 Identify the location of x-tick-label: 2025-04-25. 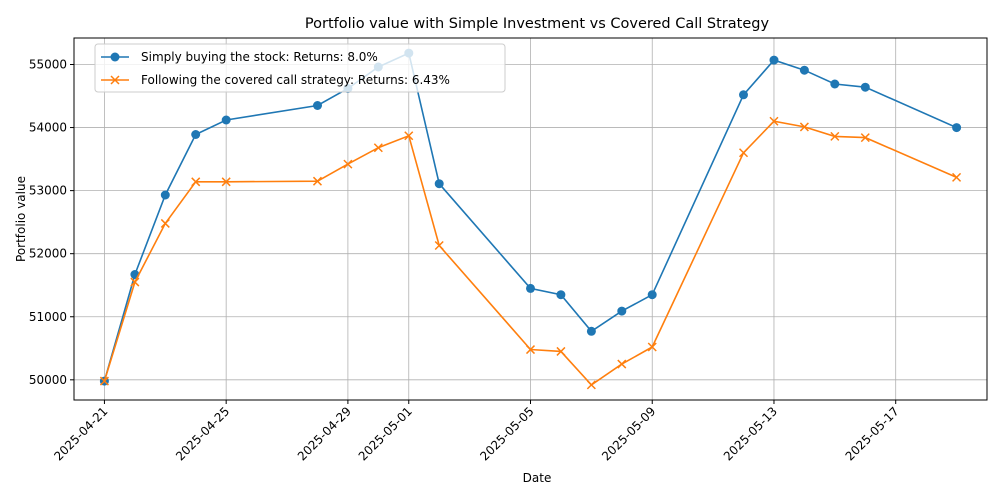
(202, 433).